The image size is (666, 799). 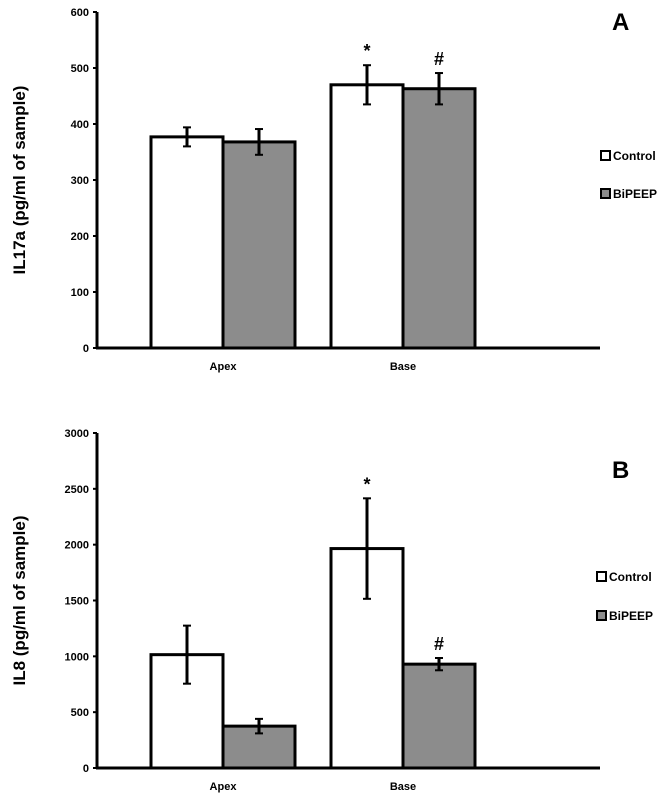 I want to click on y-tick-label: 100, so click(x=80, y=293).